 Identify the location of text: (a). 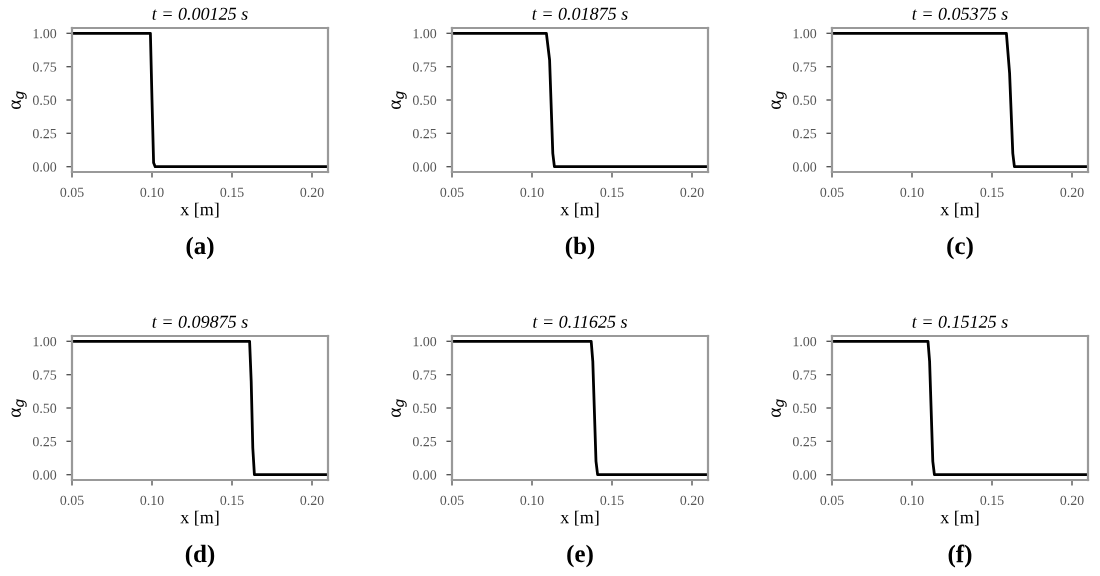
(200, 248).